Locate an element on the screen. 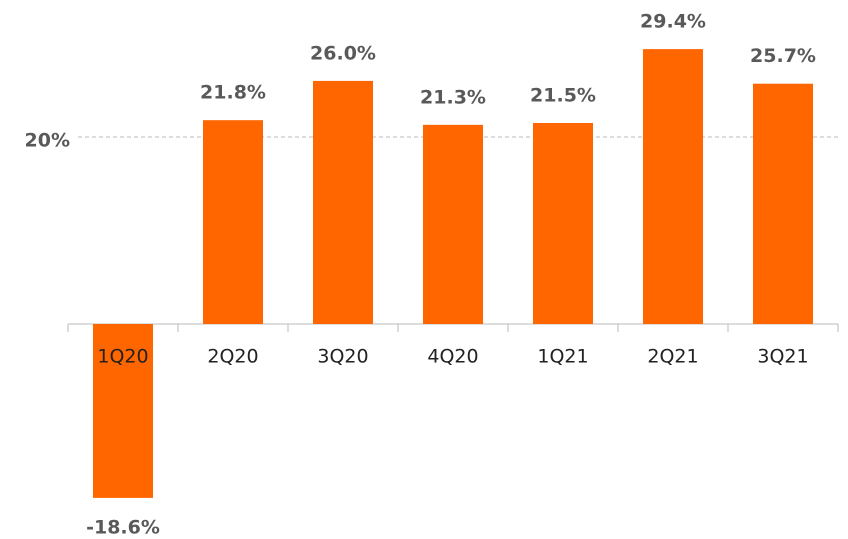 This screenshot has width=848, height=539. value-label: 26.0% is located at coordinates (343, 53).